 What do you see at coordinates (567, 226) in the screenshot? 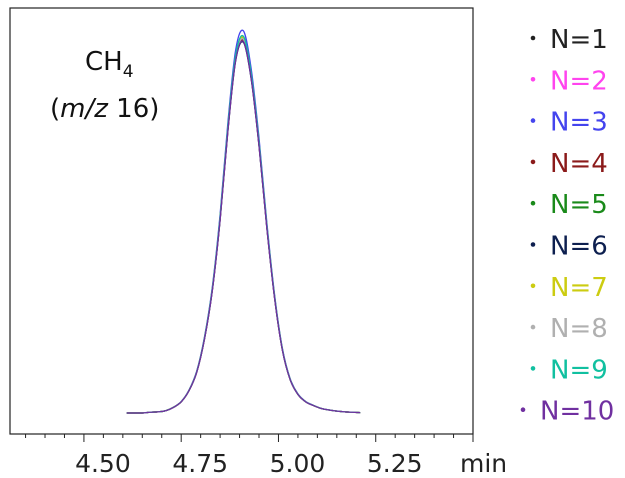
I see `legend: N=1 N=2 N=3 N=4 N=5 N=6 N=7 N=8 N=9 N=10` at bounding box center [567, 226].